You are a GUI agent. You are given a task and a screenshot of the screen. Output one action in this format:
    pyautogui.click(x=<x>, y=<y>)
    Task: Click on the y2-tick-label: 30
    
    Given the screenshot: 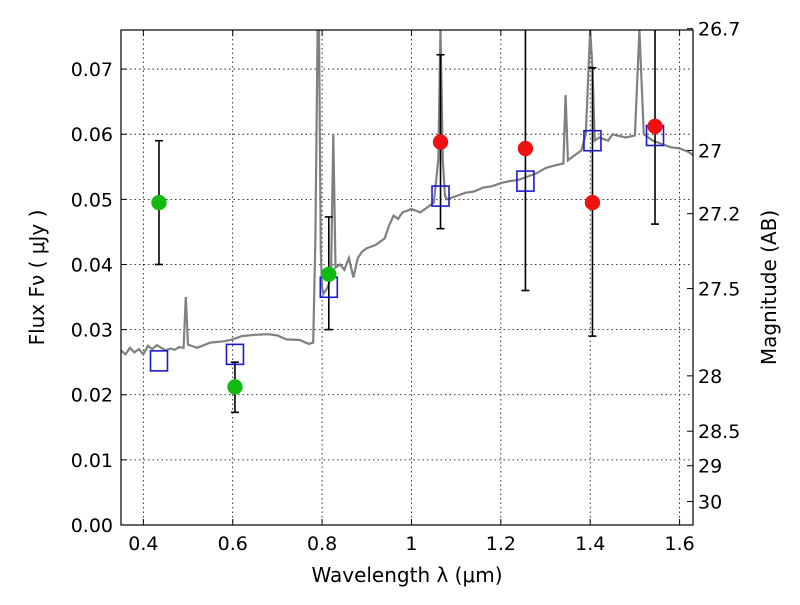 What is the action you would take?
    pyautogui.click(x=710, y=503)
    